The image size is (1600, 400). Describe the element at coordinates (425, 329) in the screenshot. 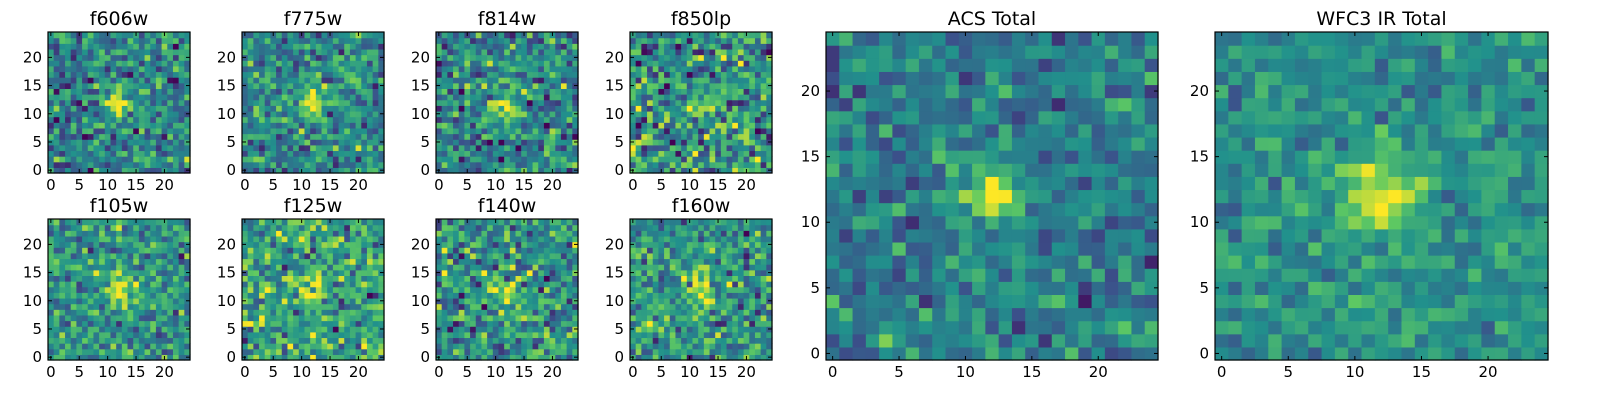

I see `y-tick-label: 5` at that location.